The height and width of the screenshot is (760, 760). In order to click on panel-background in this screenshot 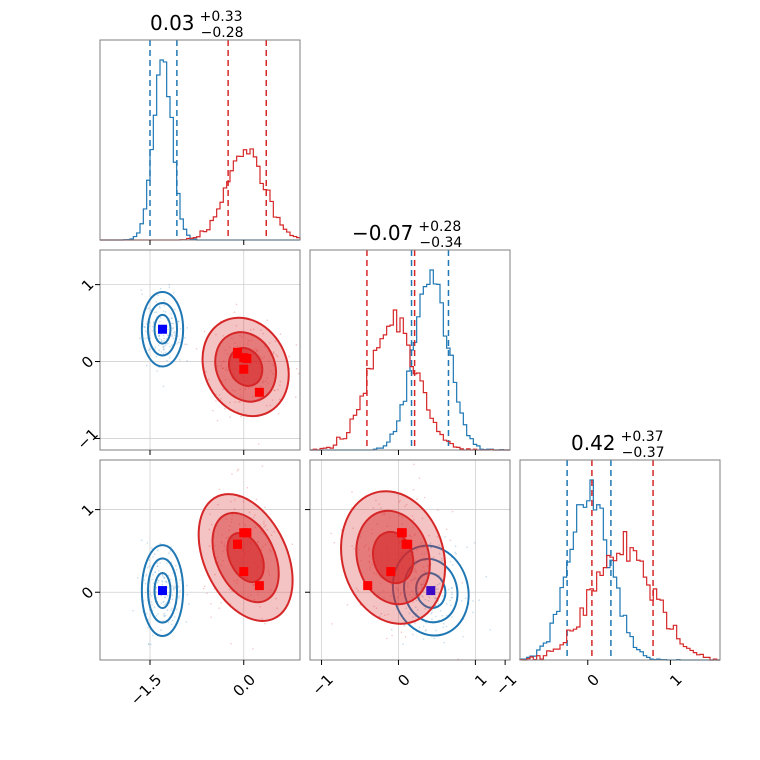, I will do `click(620, 560)`.